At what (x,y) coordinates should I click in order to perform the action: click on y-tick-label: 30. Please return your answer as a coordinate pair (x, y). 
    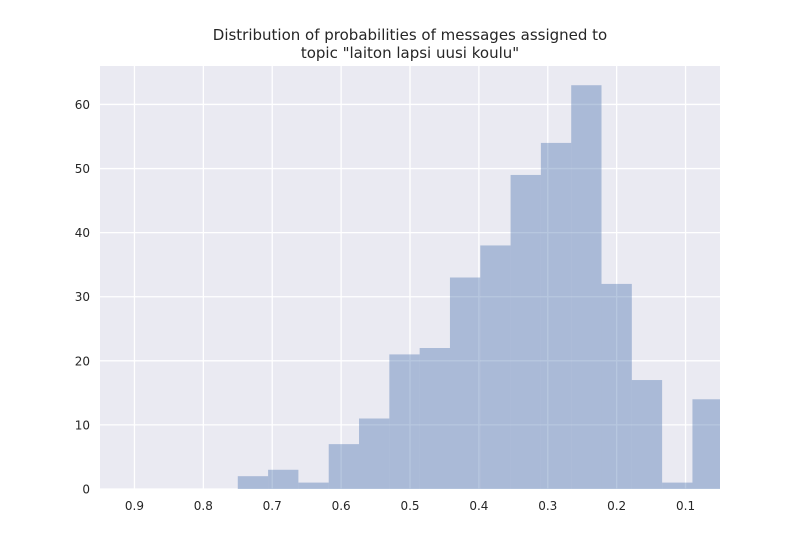
    Looking at the image, I should click on (82, 297).